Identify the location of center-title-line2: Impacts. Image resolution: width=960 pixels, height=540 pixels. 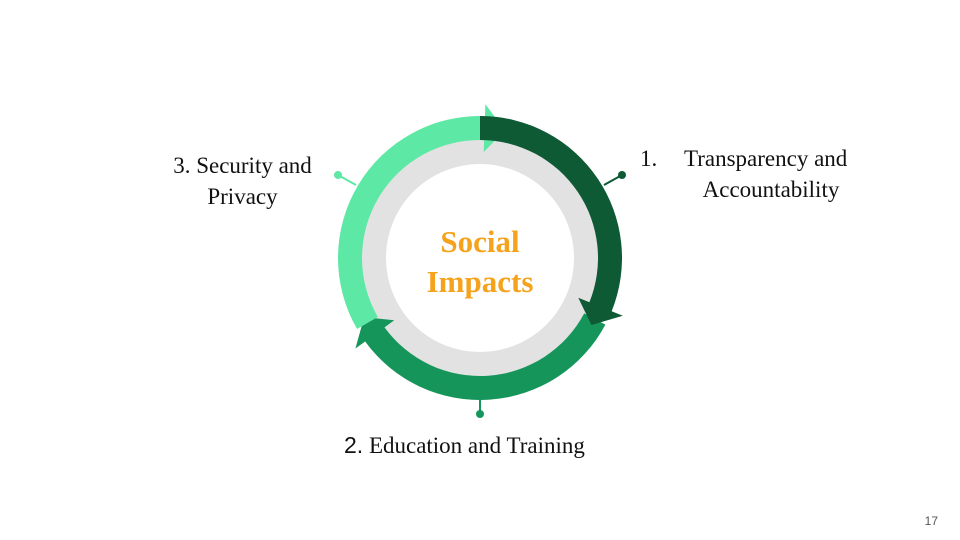
(480, 281).